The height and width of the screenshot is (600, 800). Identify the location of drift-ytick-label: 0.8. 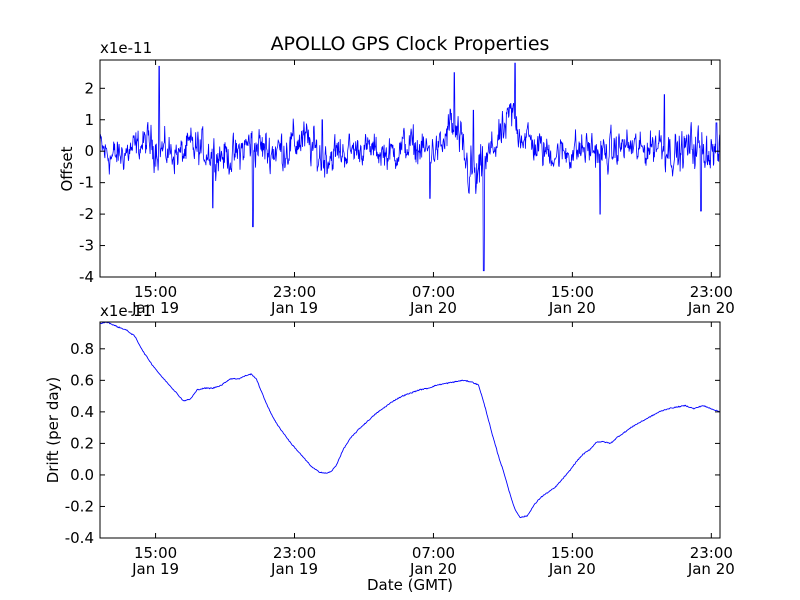
(82, 349).